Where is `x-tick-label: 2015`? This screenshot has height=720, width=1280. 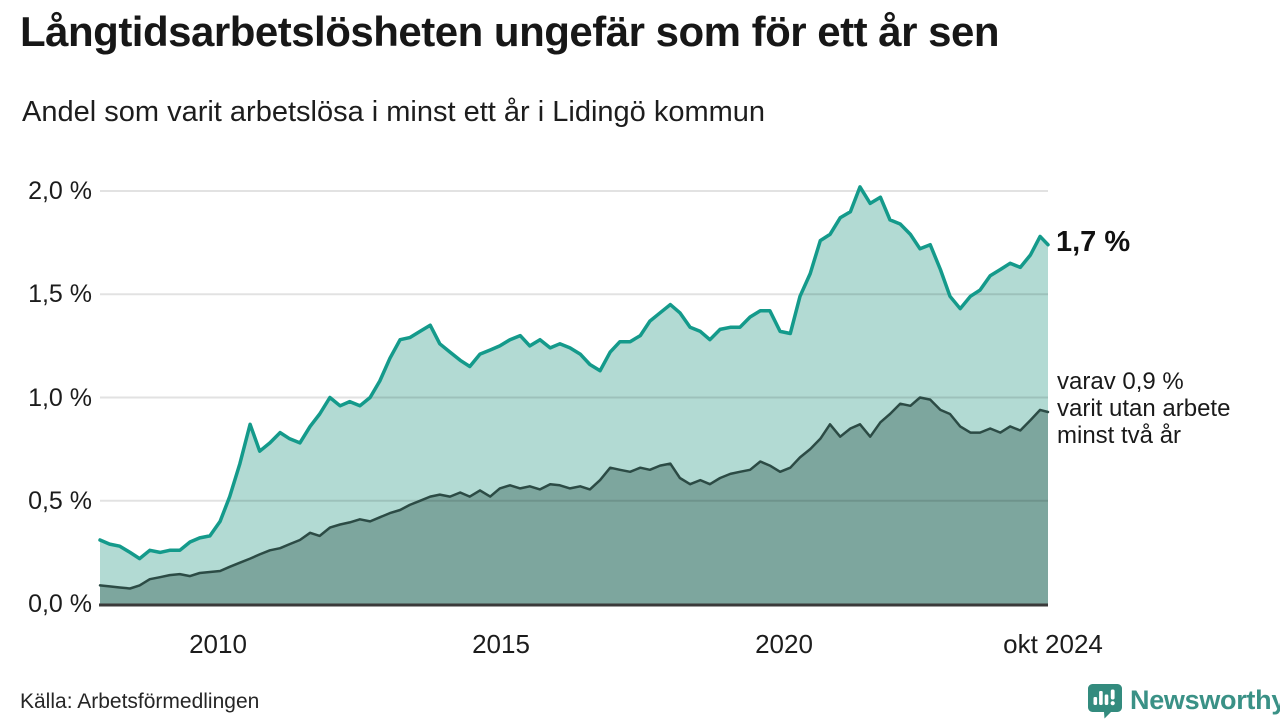 x-tick-label: 2015 is located at coordinates (501, 644).